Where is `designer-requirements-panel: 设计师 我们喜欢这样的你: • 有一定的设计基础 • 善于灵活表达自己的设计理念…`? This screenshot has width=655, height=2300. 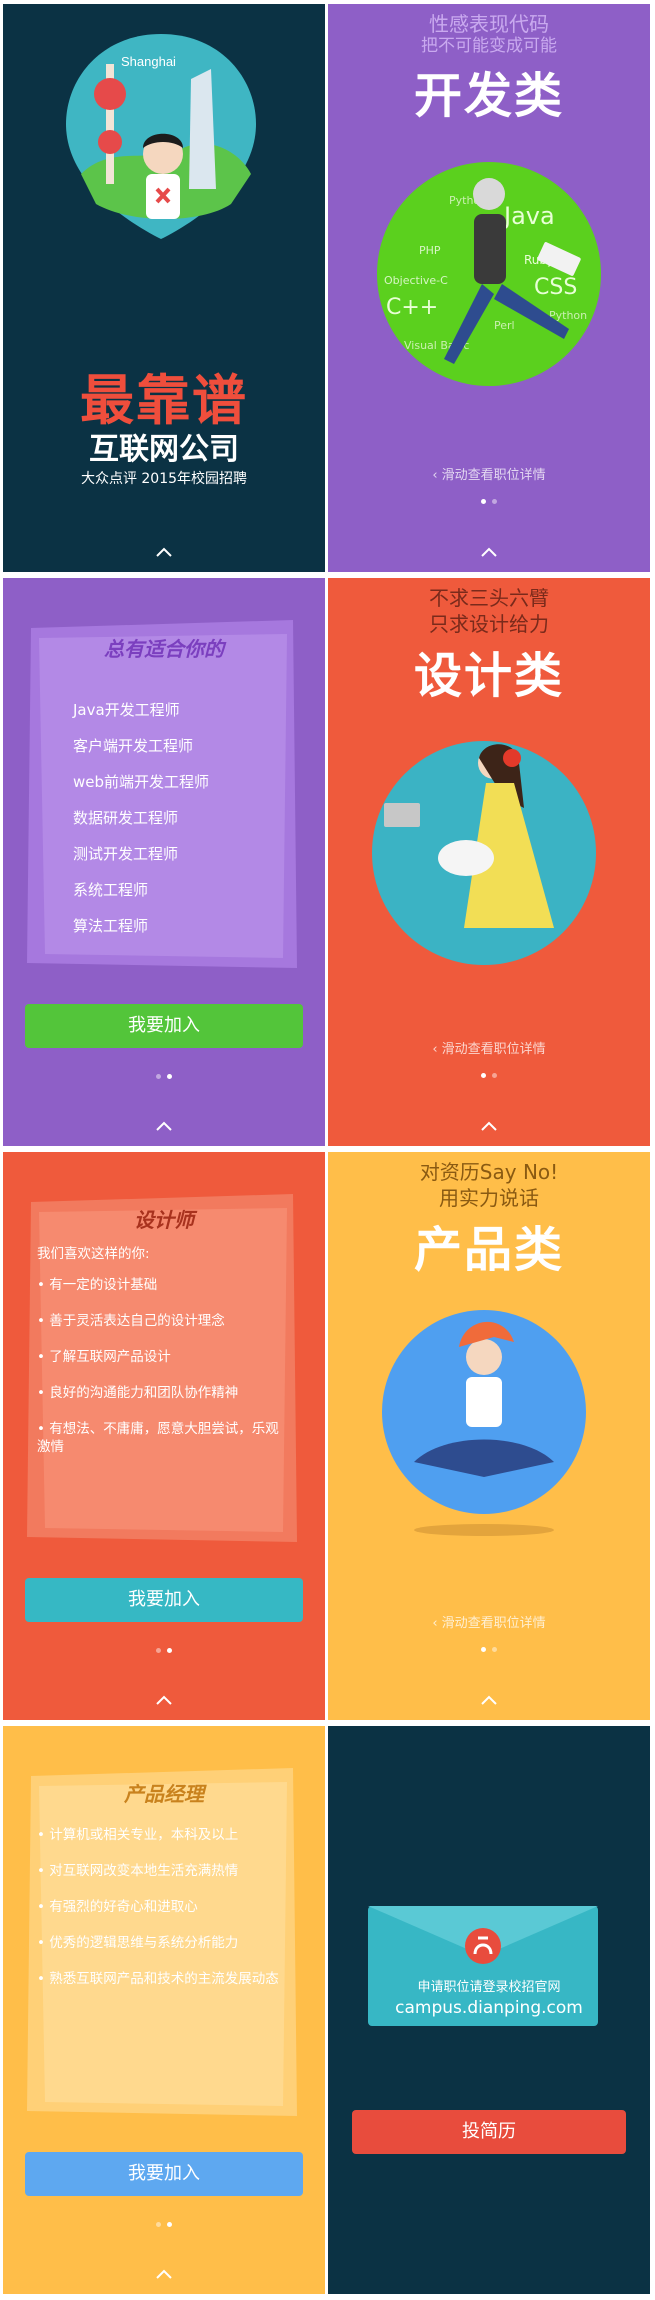 designer-requirements-panel: 设计师 我们喜欢这样的你: • 有一定的设计基础 • 善于灵活表达自己的设计理念… is located at coordinates (164, 1436).